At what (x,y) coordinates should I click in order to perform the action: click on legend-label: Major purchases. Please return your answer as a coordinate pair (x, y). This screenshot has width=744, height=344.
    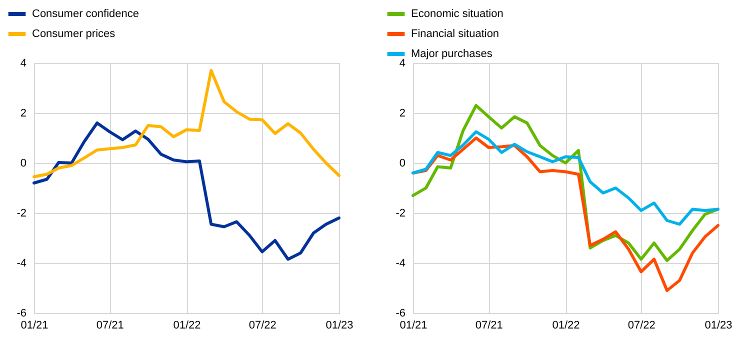
    Looking at the image, I should click on (452, 54).